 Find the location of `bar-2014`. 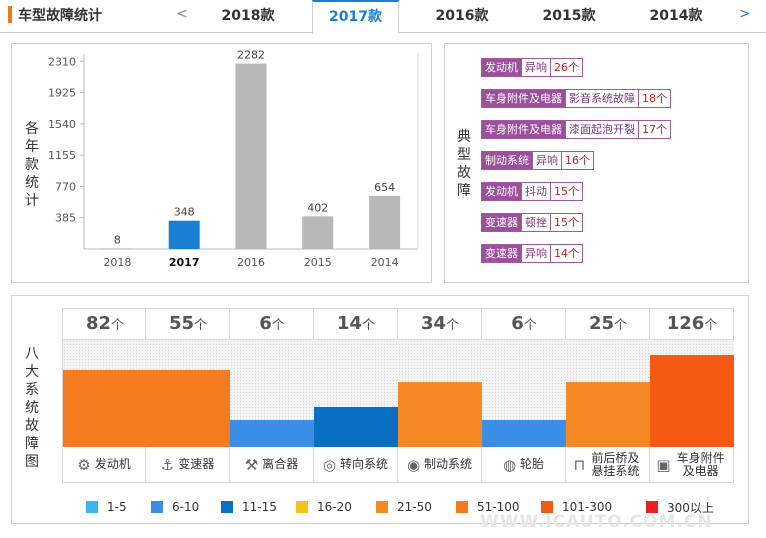

bar-2014 is located at coordinates (385, 222).